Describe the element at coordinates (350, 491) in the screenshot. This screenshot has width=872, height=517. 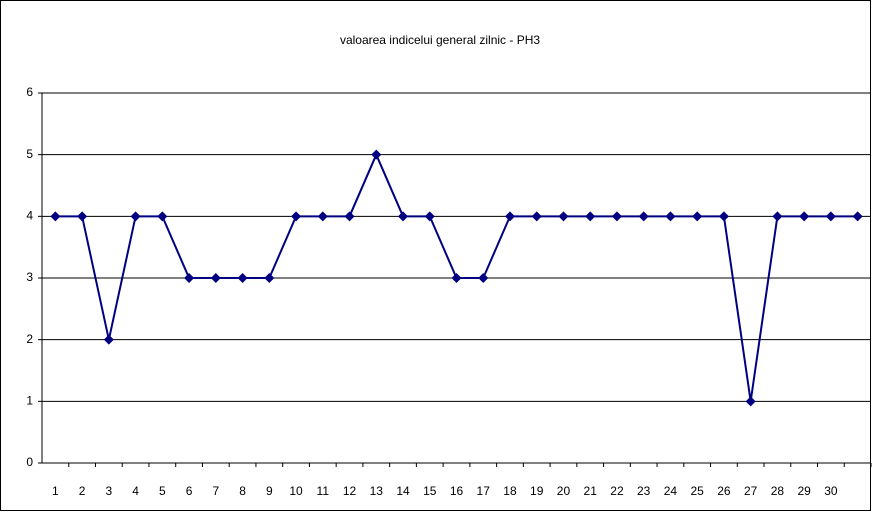
I see `x-tick-label: 12` at that location.